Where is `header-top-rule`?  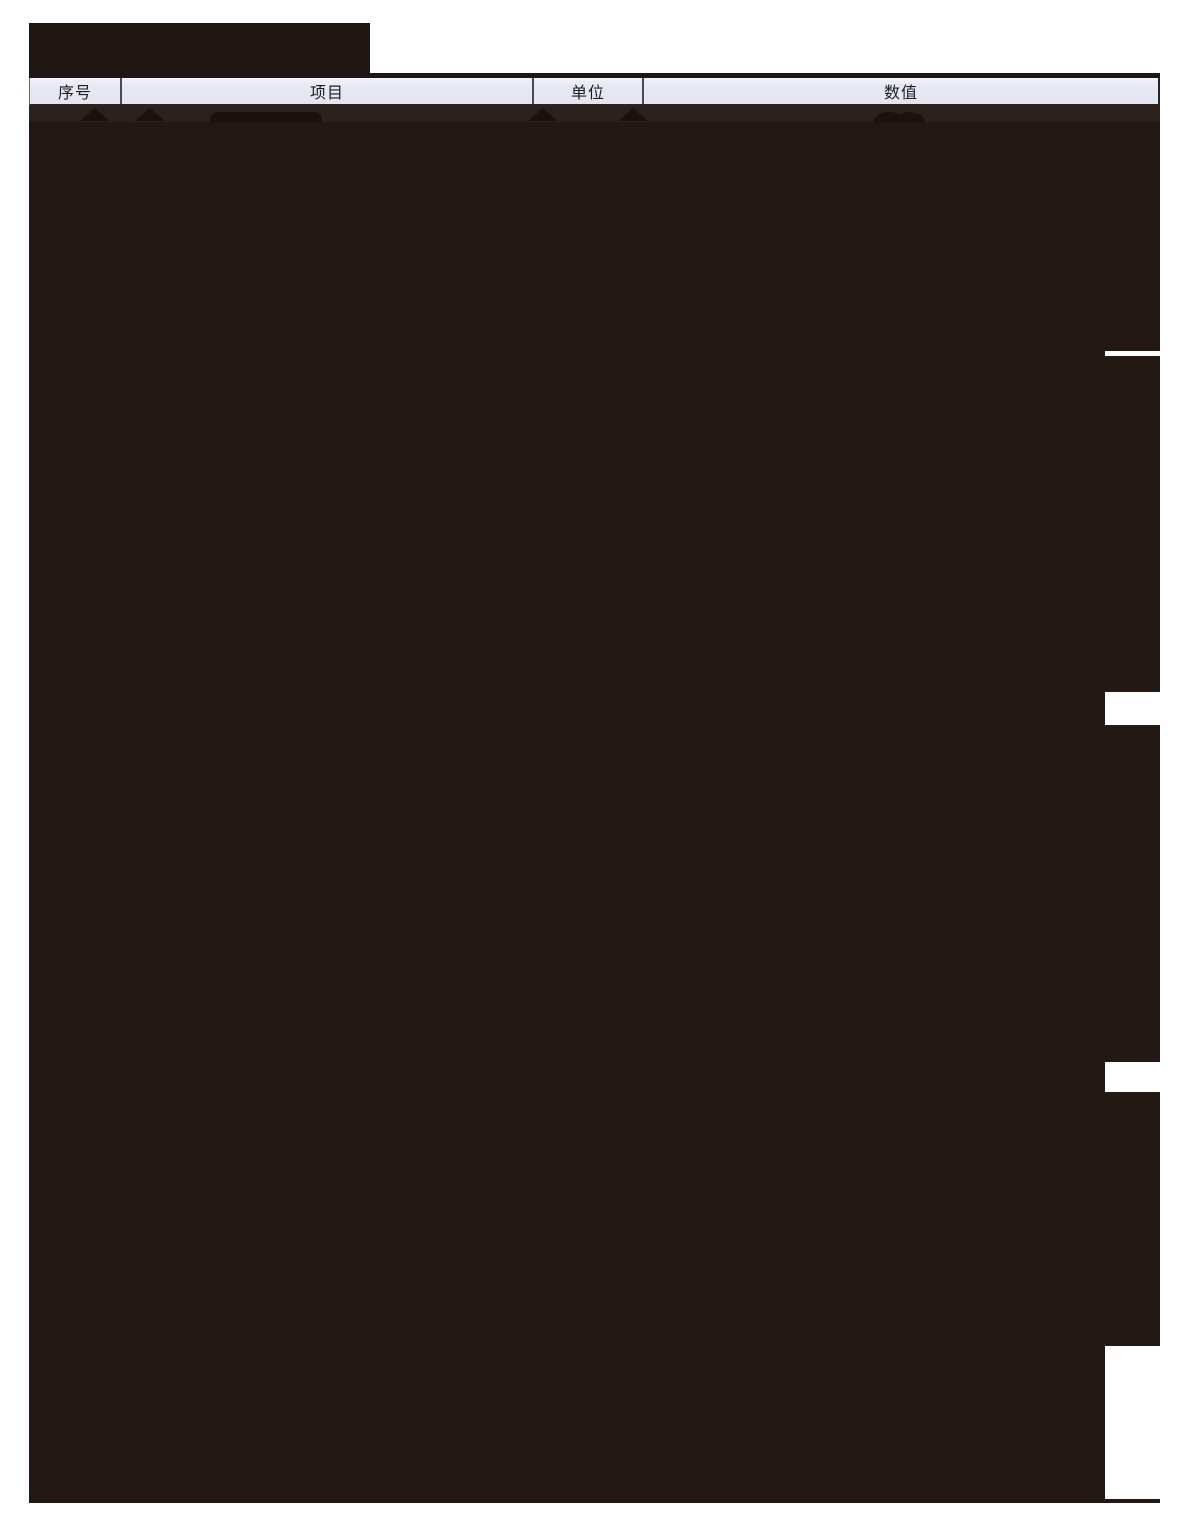
header-top-rule is located at coordinates (594, 75).